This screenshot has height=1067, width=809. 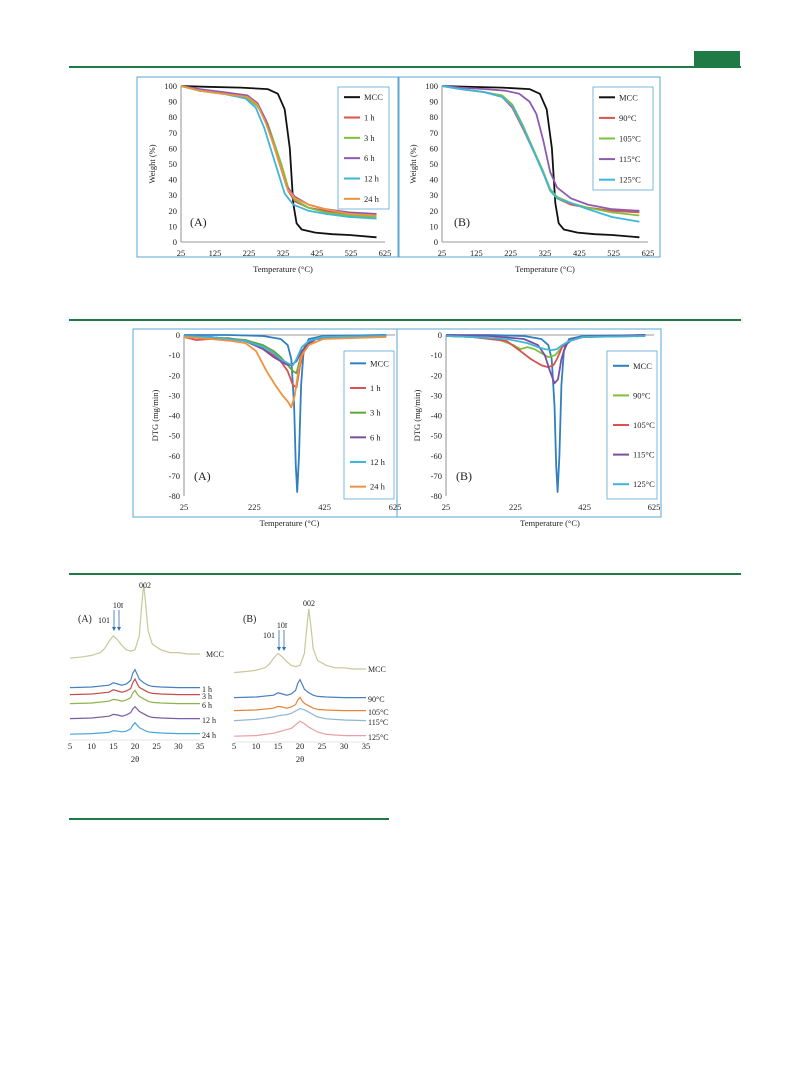 What do you see at coordinates (545, 269) in the screenshot?
I see `tga_b-x-axis-label: Temperature (°C)` at bounding box center [545, 269].